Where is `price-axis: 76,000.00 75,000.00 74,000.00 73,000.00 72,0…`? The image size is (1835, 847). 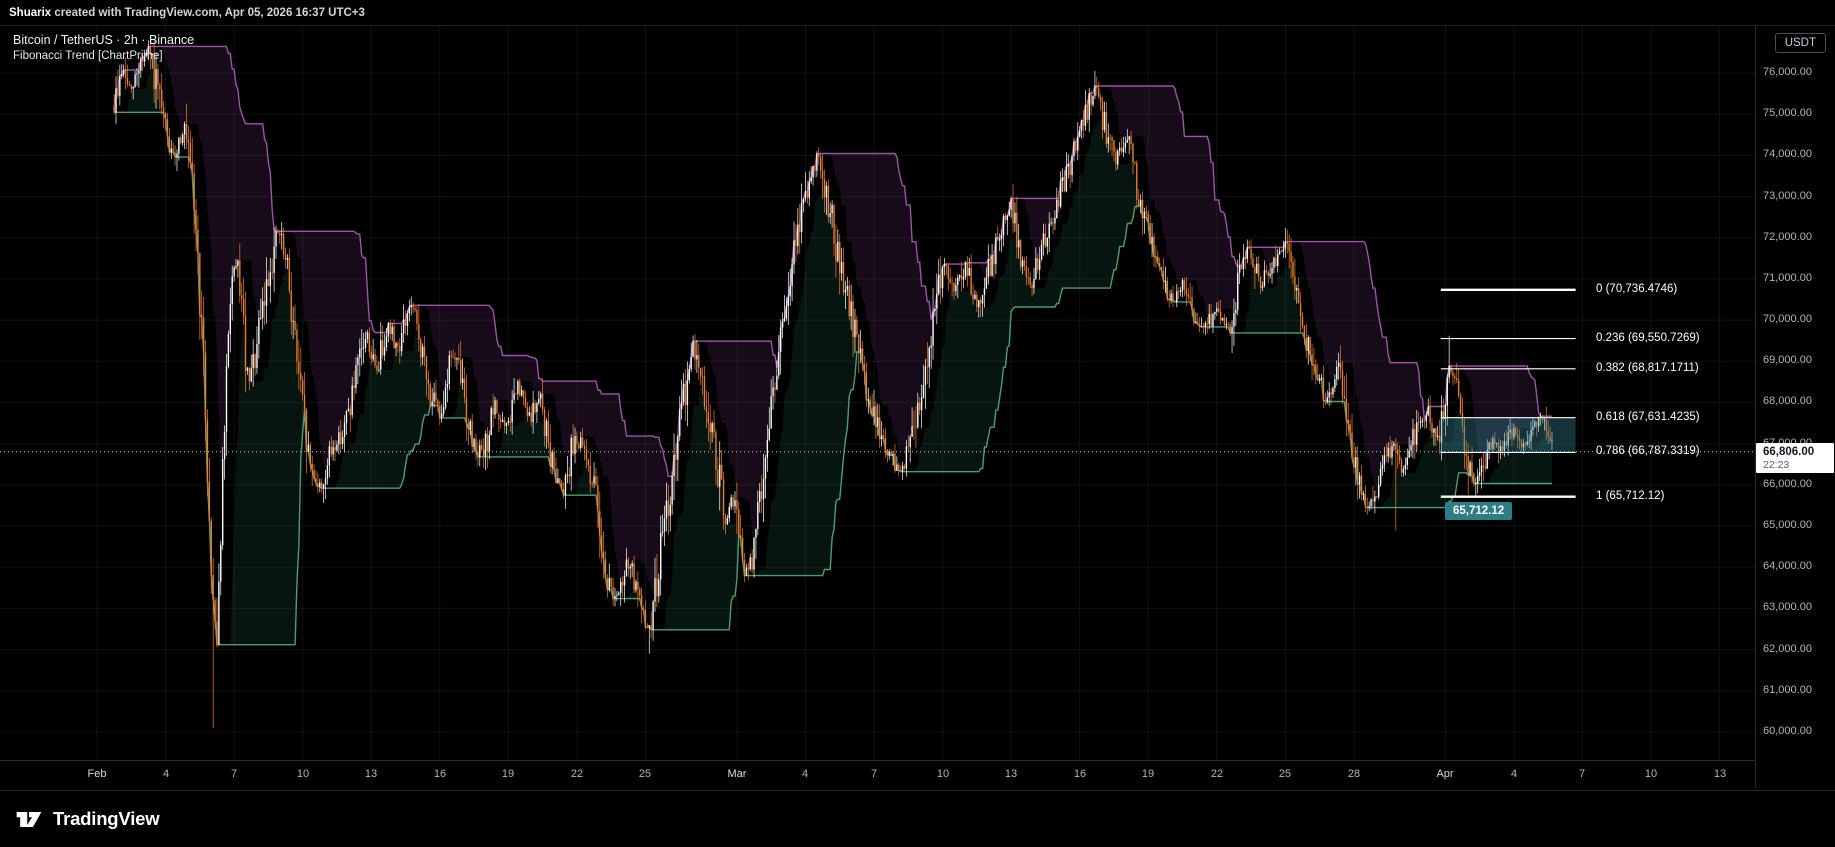
price-axis: 76,000.00 75,000.00 74,000.00 73,000.00 72,0… is located at coordinates (1795, 407).